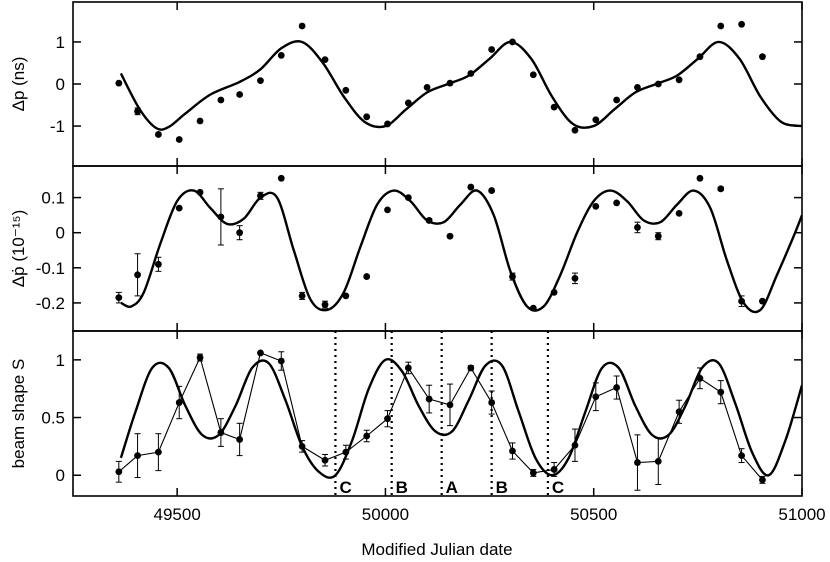  What do you see at coordinates (345, 487) in the screenshot?
I see `marker-label-0: C` at bounding box center [345, 487].